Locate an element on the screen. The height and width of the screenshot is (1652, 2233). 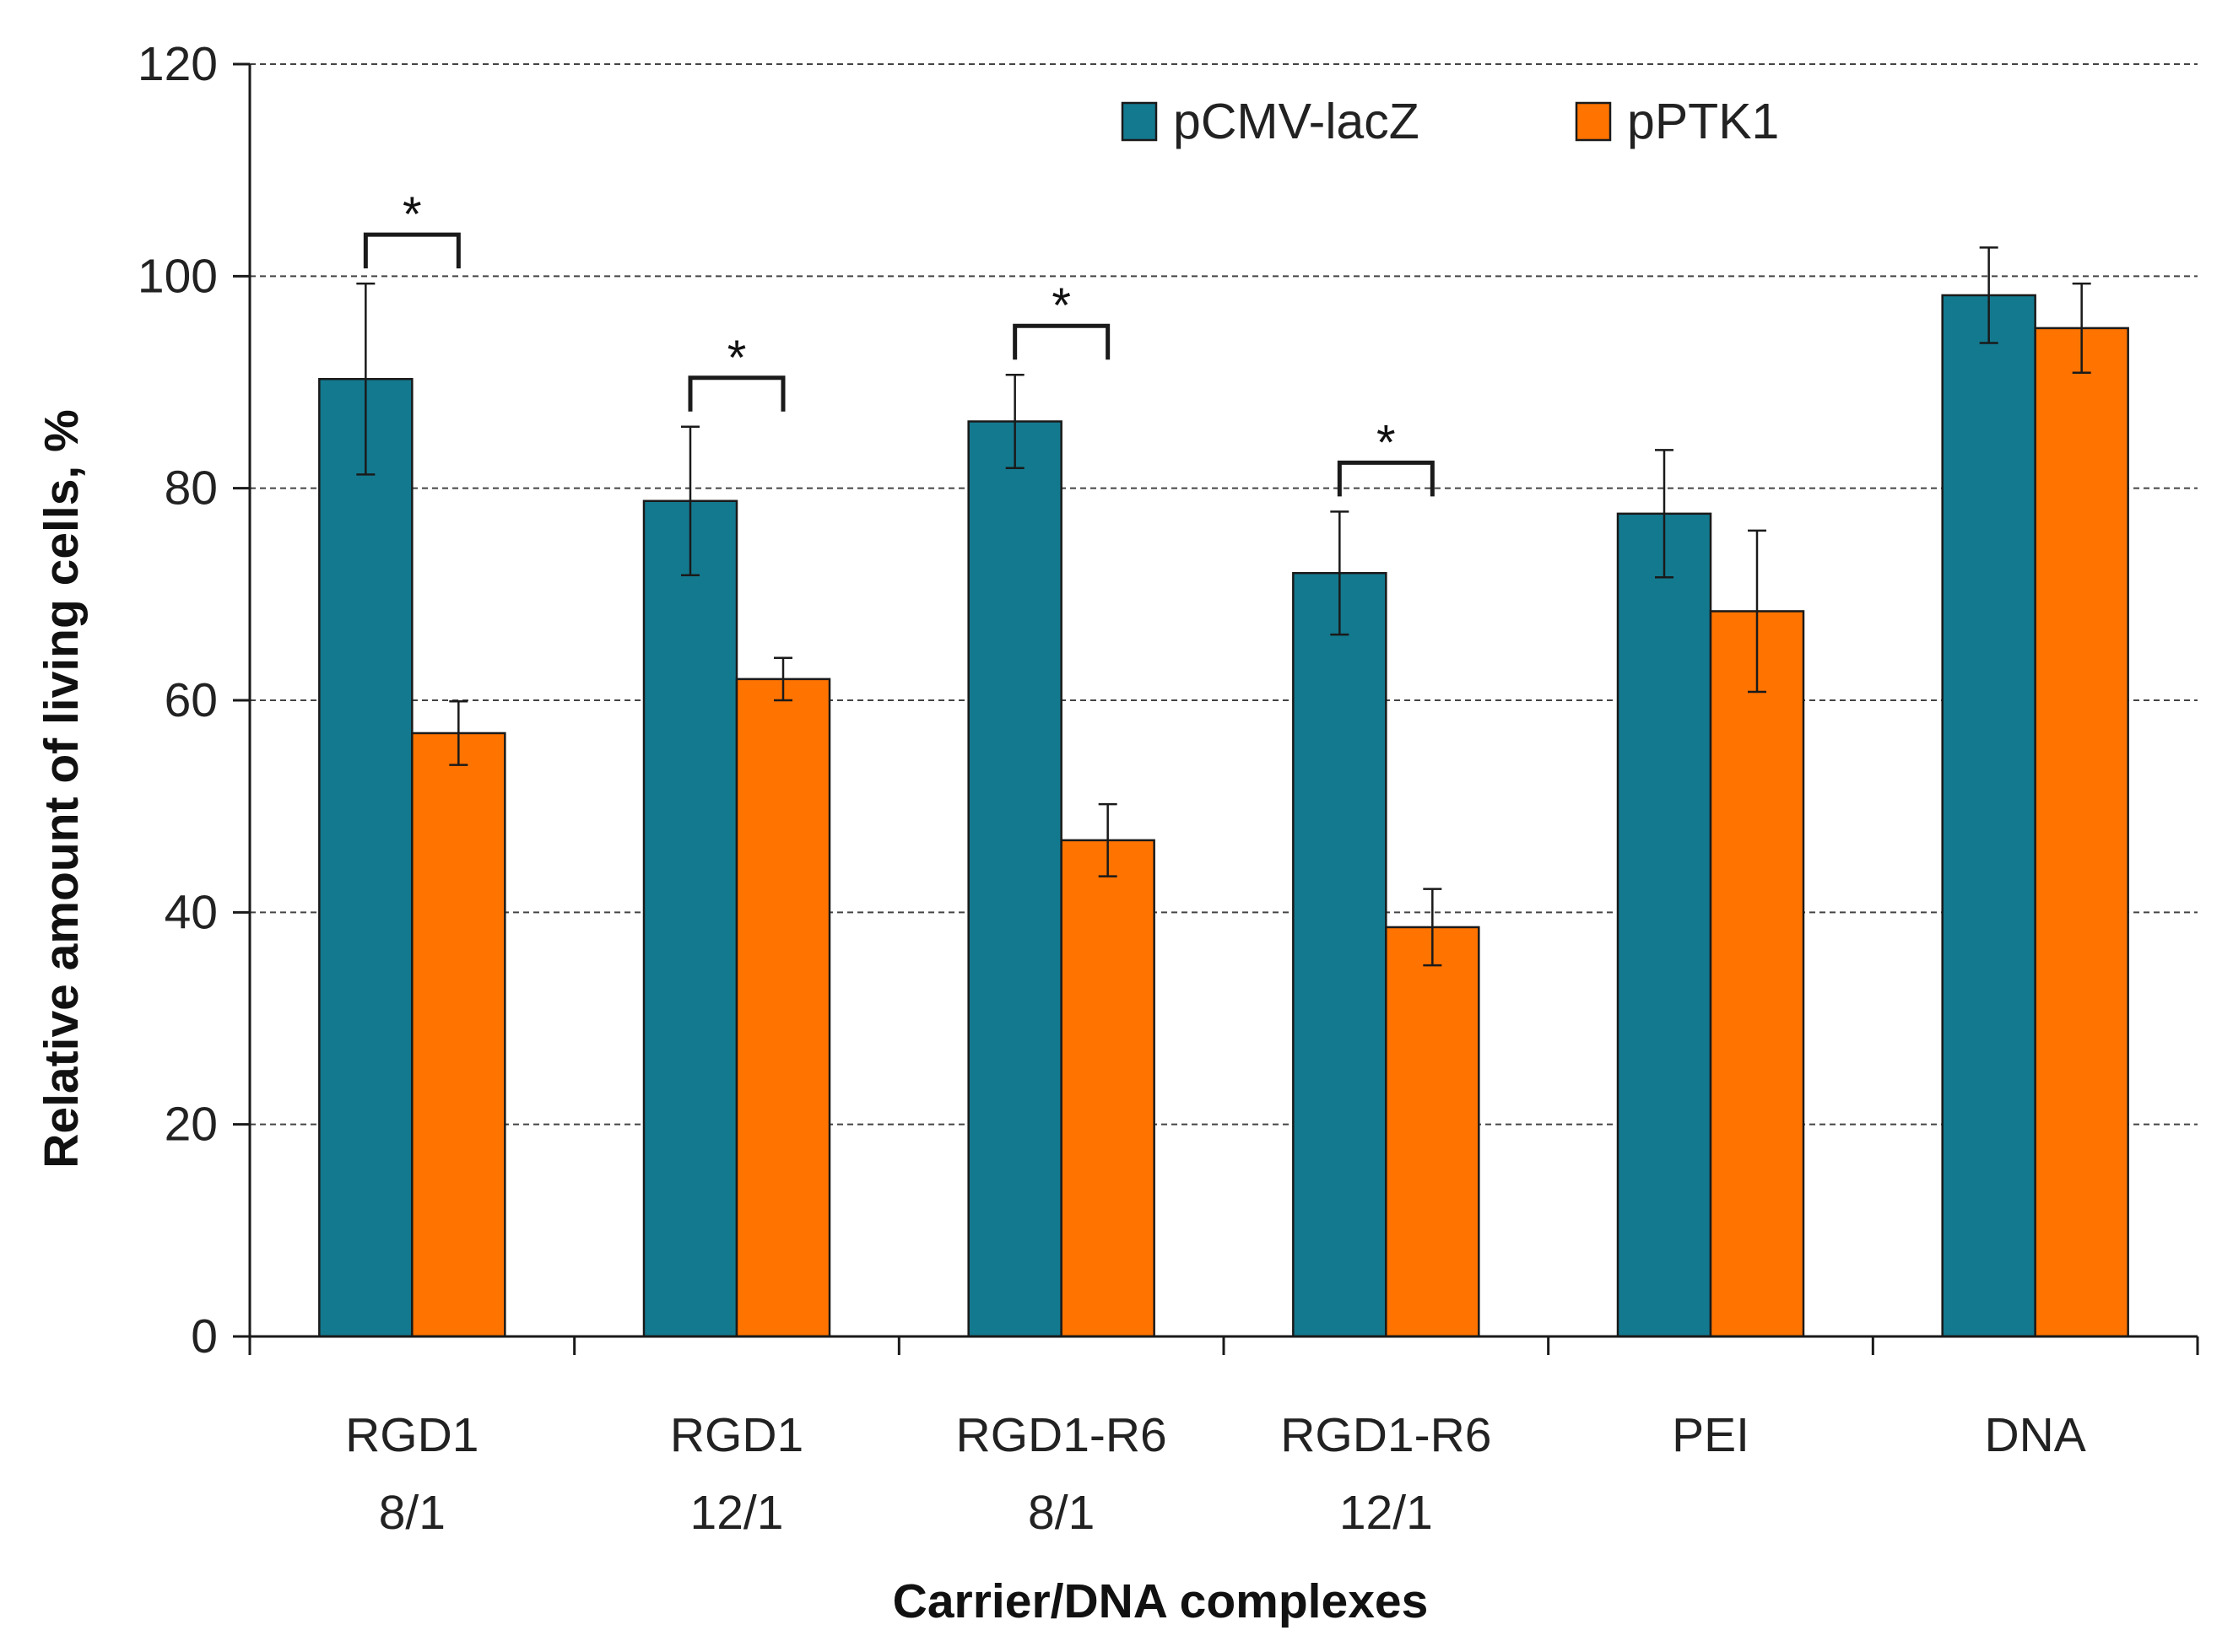
y-tick-label-20: 20 is located at coordinates (191, 1125).